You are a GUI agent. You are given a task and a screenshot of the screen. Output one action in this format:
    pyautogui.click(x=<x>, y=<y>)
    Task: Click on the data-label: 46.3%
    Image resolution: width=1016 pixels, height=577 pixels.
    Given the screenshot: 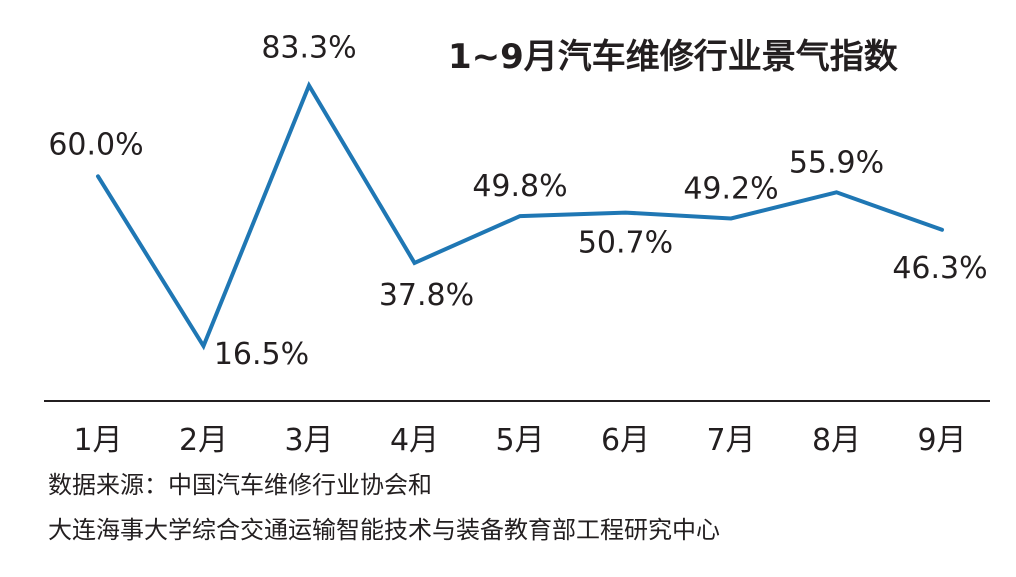 What is the action you would take?
    pyautogui.click(x=939, y=268)
    